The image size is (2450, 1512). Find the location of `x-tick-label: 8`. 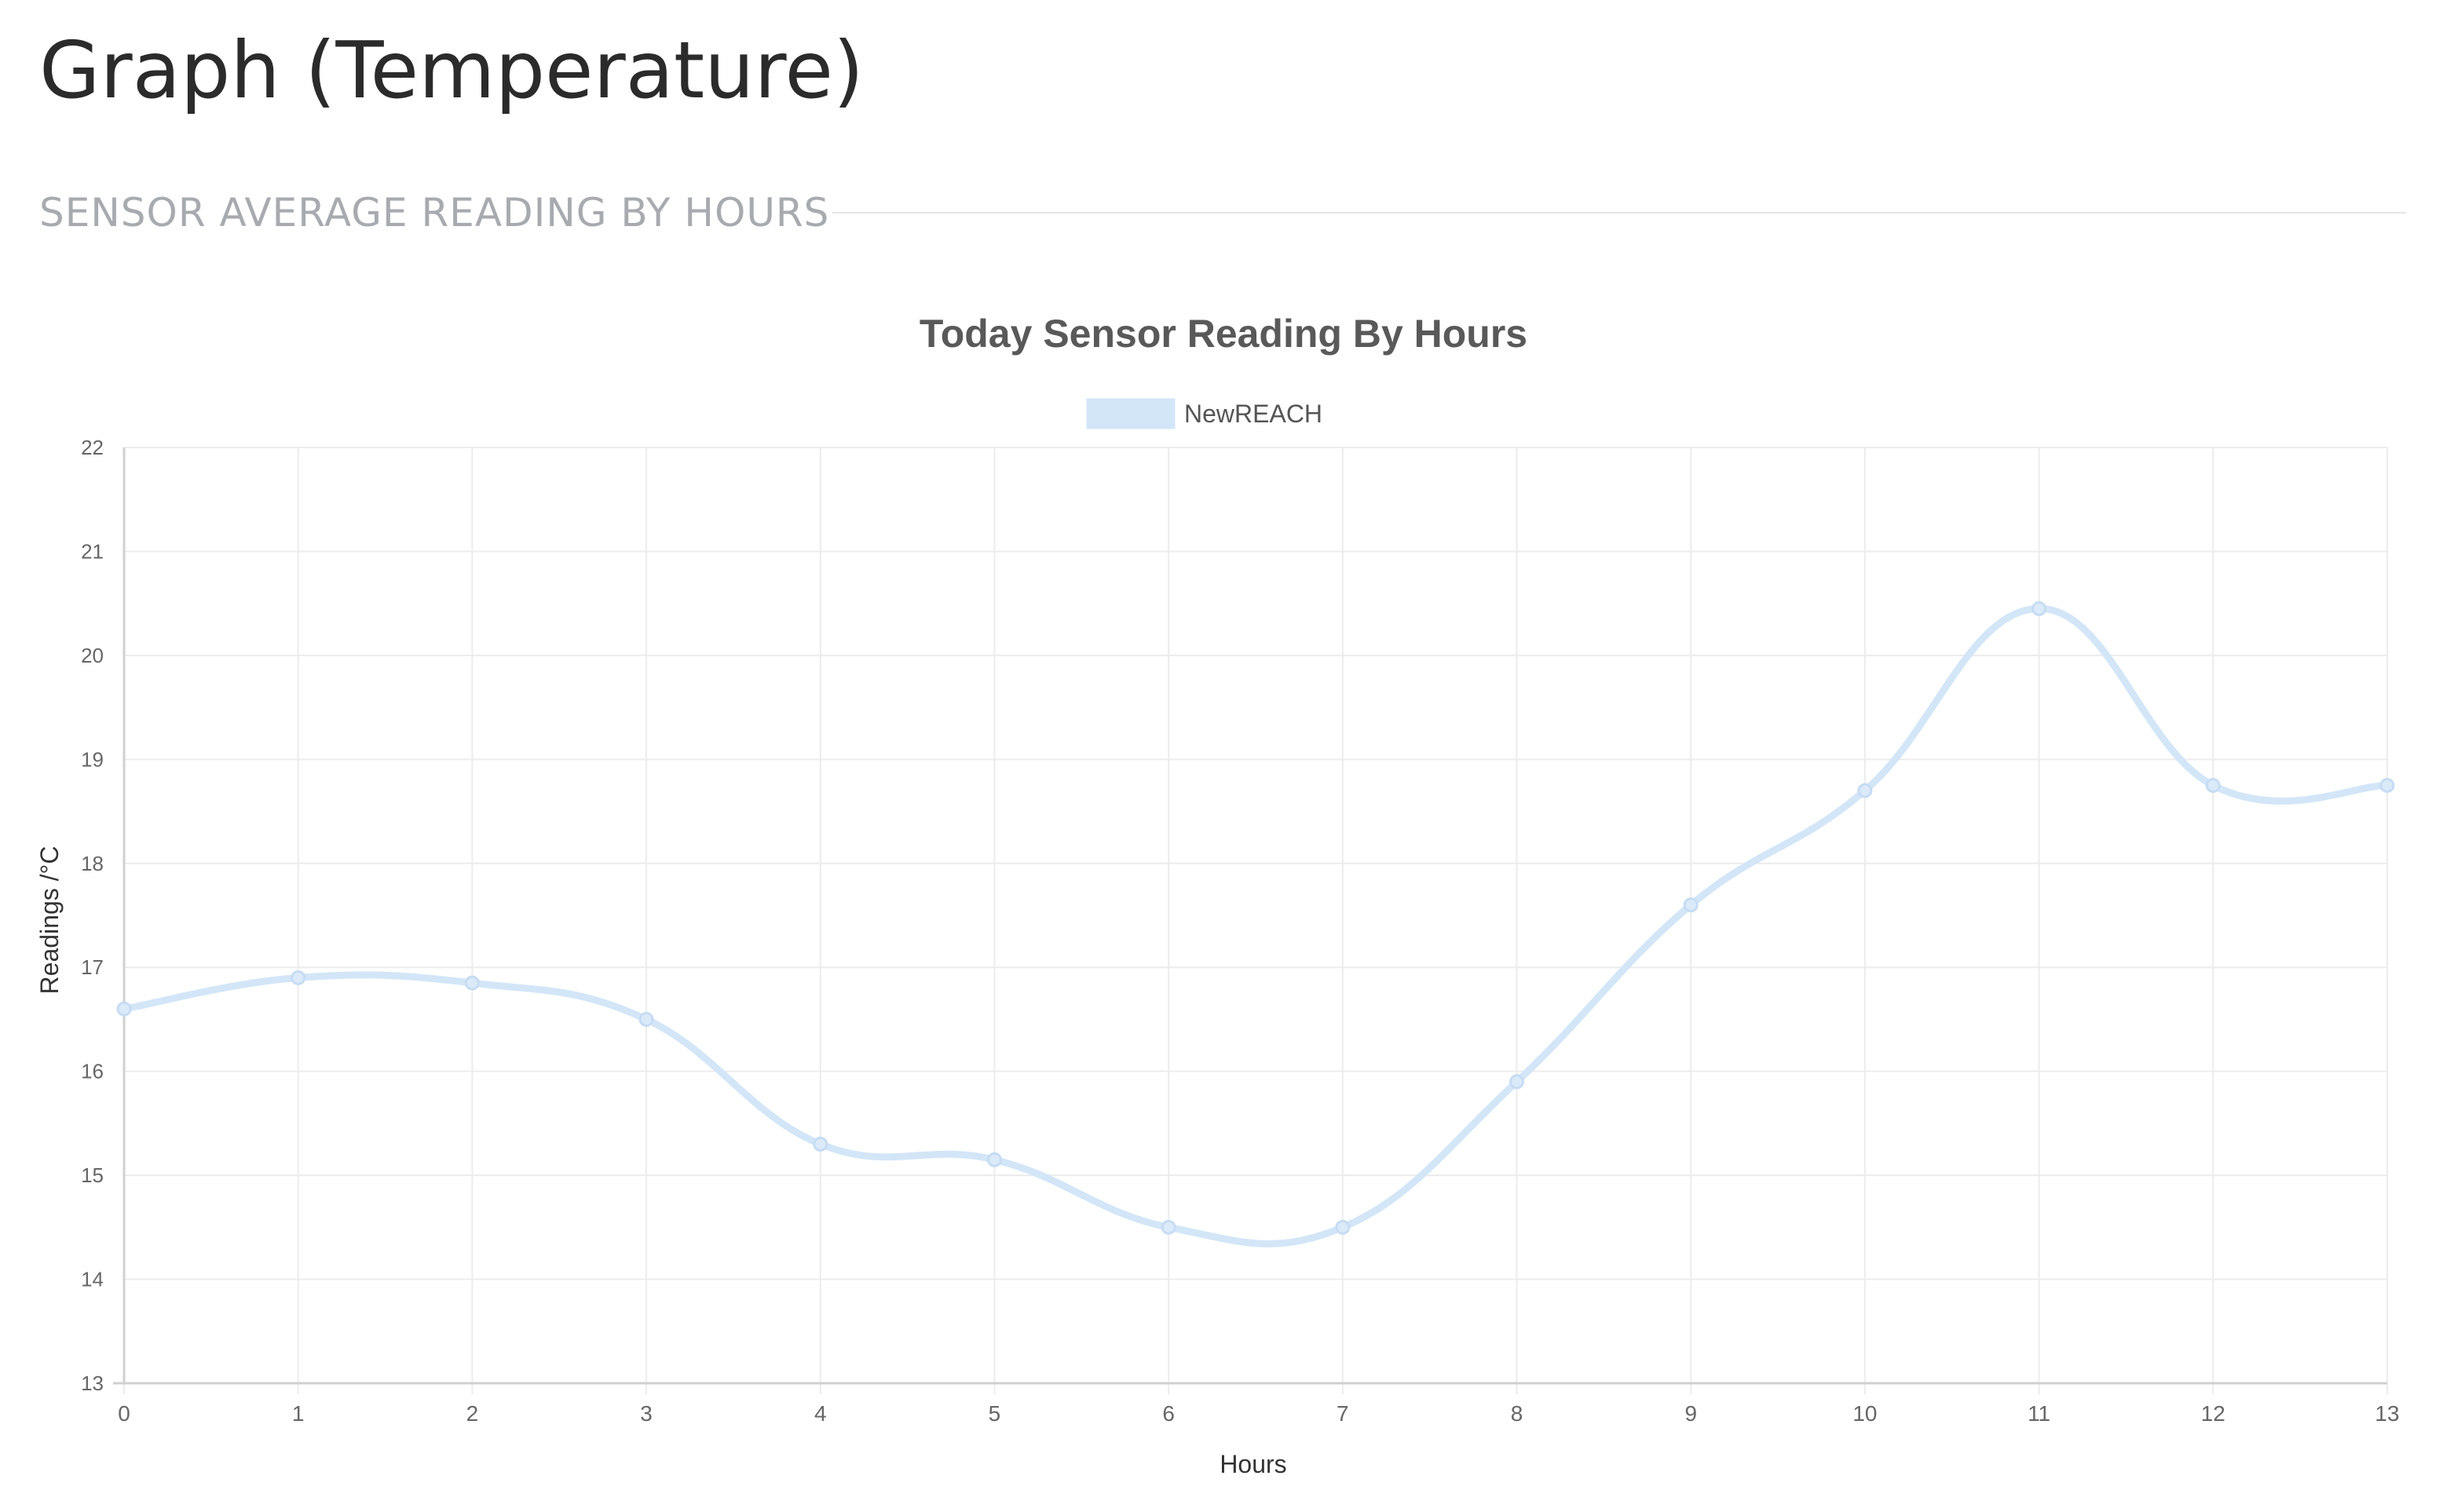

x-tick-label: 8 is located at coordinates (1517, 1413).